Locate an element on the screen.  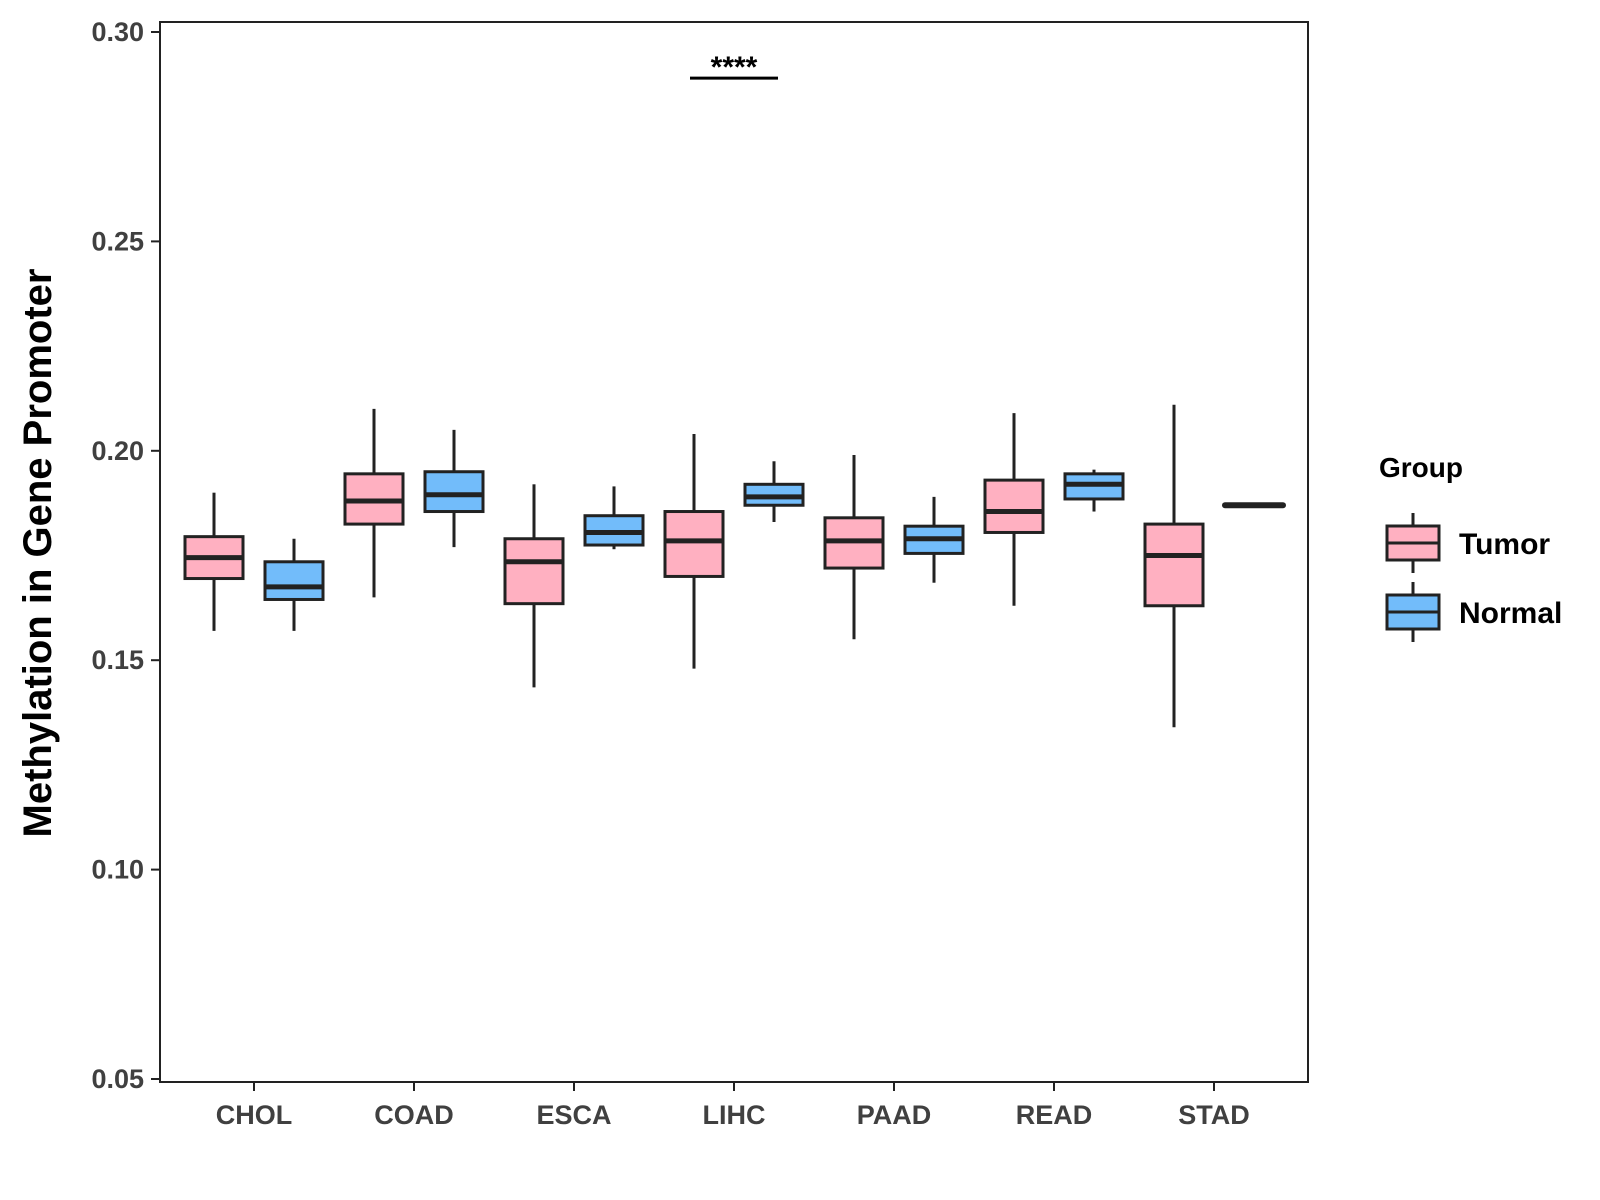
box-tumor-paad is located at coordinates (854, 547).